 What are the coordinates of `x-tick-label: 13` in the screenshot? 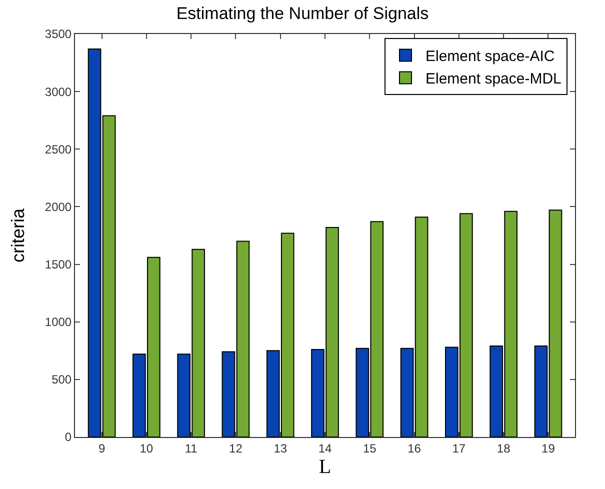 It's located at (281, 448).